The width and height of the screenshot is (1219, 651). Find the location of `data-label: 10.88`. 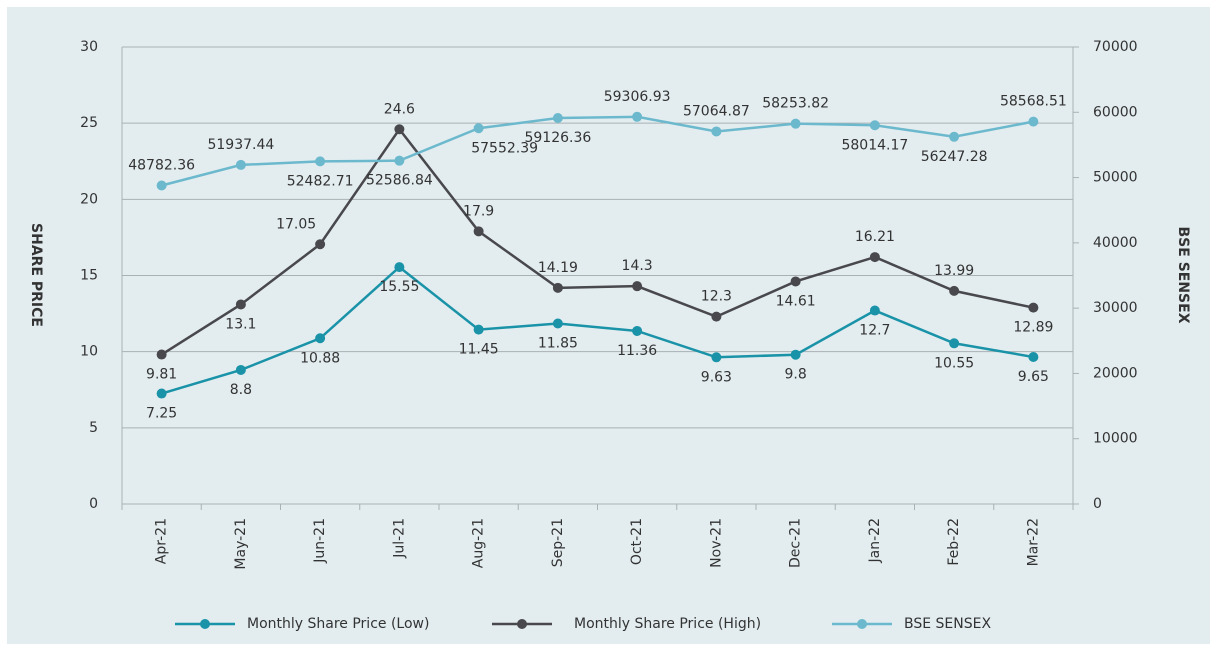

data-label: 10.88 is located at coordinates (320, 358).